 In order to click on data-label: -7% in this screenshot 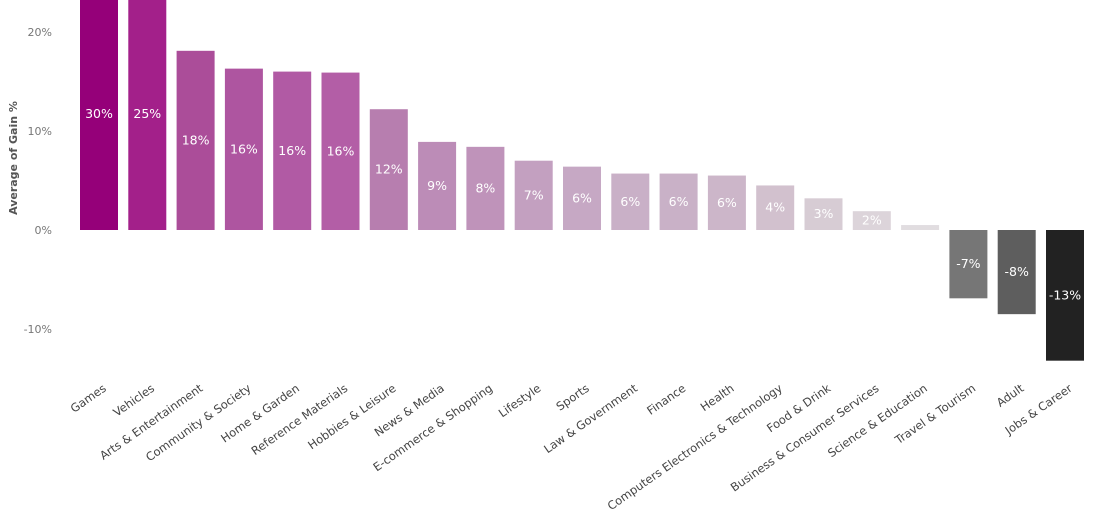, I will do `click(968, 263)`.